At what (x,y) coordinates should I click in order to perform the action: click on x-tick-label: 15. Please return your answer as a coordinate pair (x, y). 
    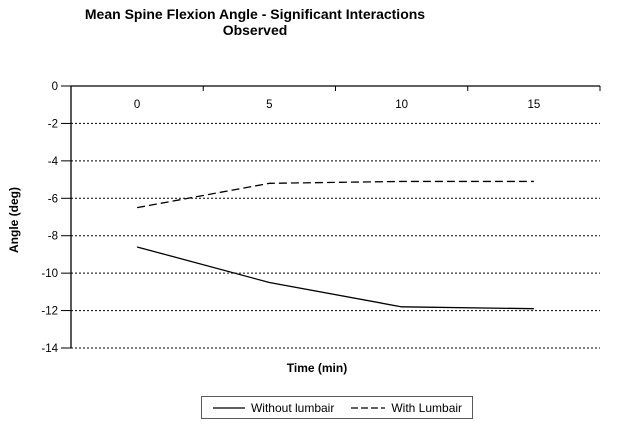
    Looking at the image, I should click on (533, 105).